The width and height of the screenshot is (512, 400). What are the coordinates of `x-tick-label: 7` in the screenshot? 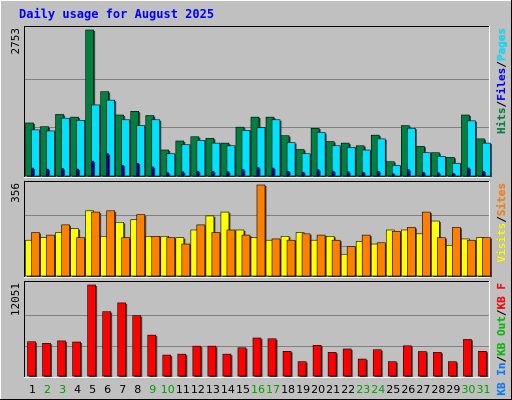 It's located at (122, 389).